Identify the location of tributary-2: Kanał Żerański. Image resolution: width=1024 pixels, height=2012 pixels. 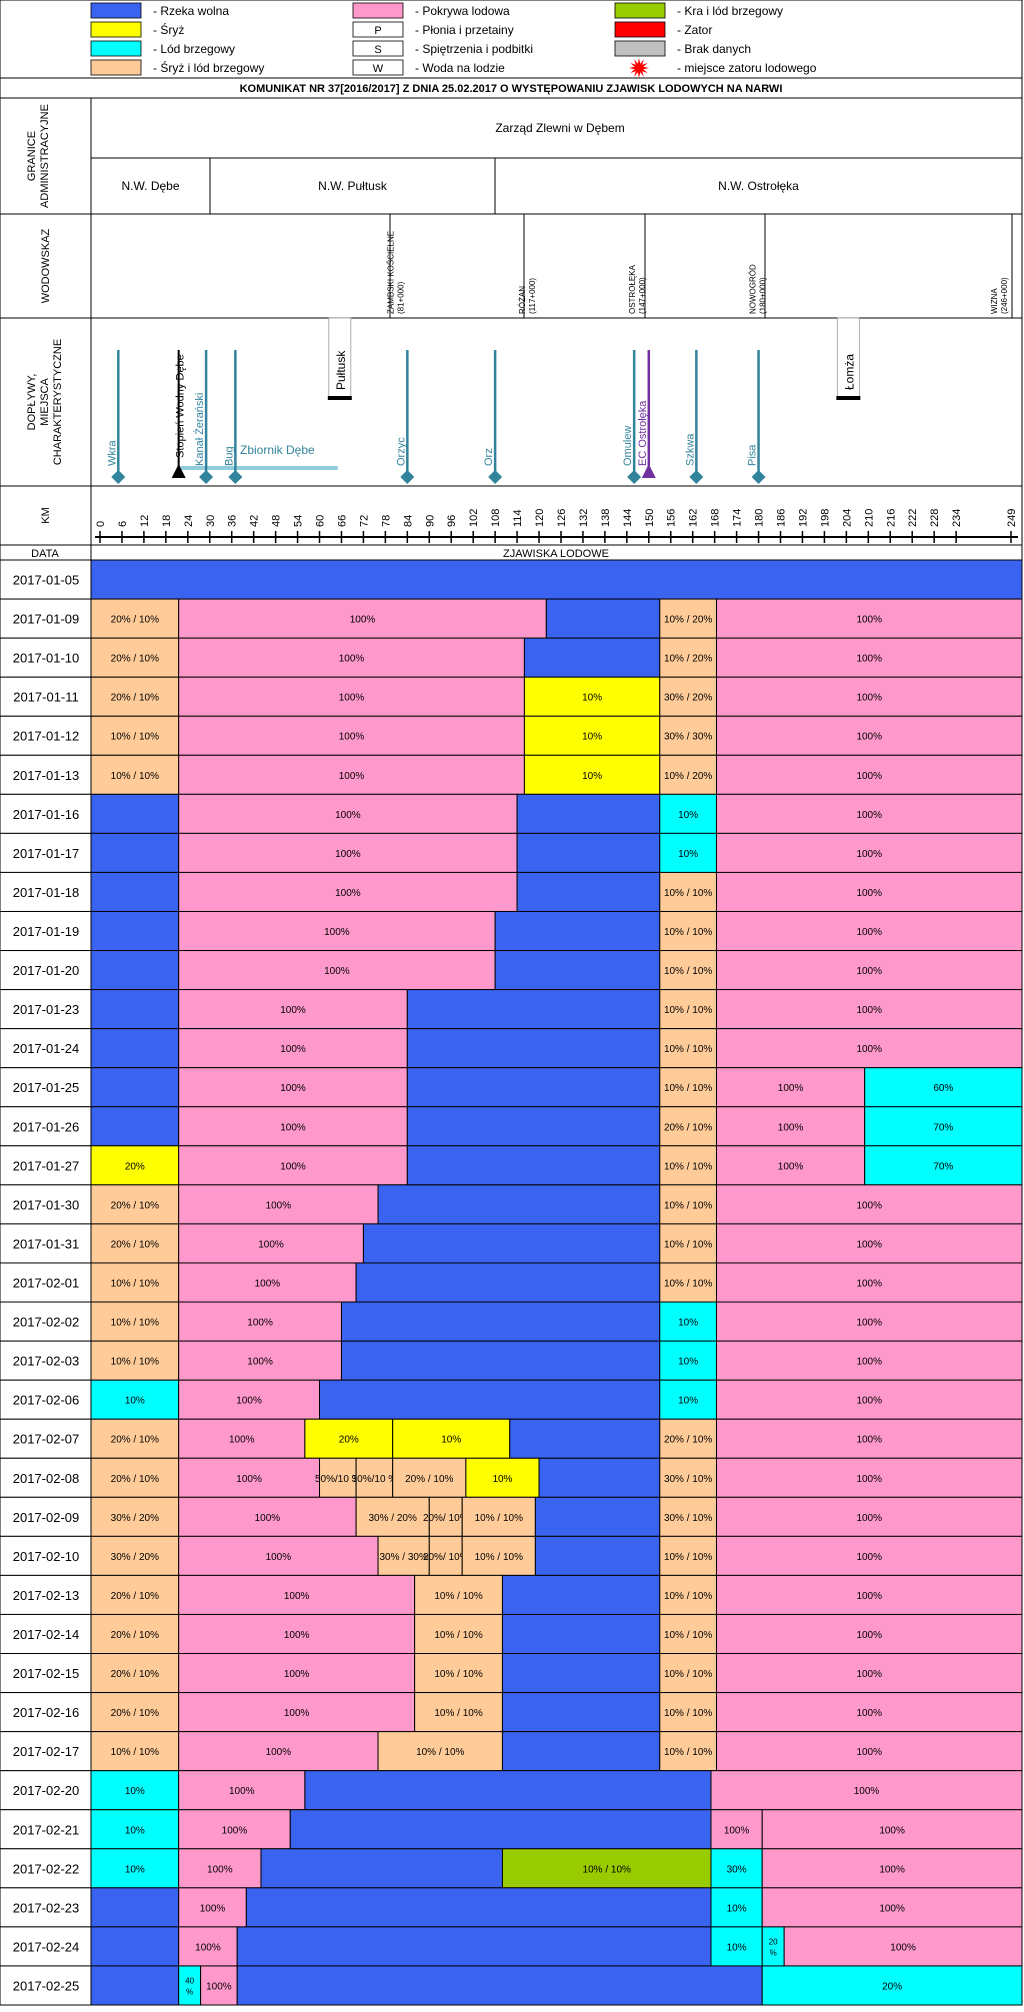
(203, 417).